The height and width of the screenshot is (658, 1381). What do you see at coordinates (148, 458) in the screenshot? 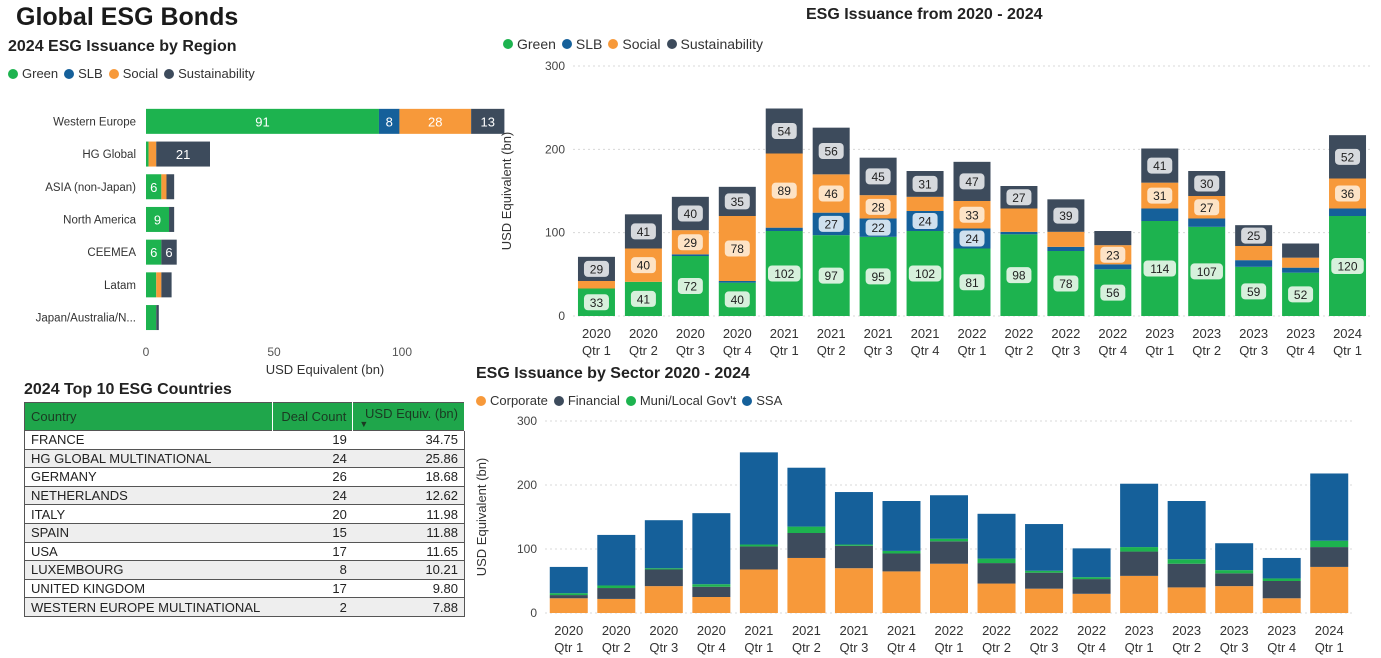
I see `cell-country: HG GLOBAL MULTINATIONAL` at bounding box center [148, 458].